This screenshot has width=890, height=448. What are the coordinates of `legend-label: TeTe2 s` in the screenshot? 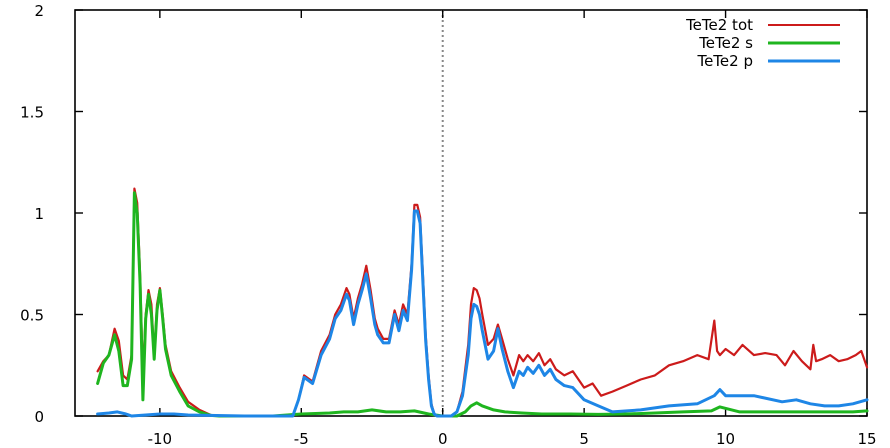 It's located at (725, 43).